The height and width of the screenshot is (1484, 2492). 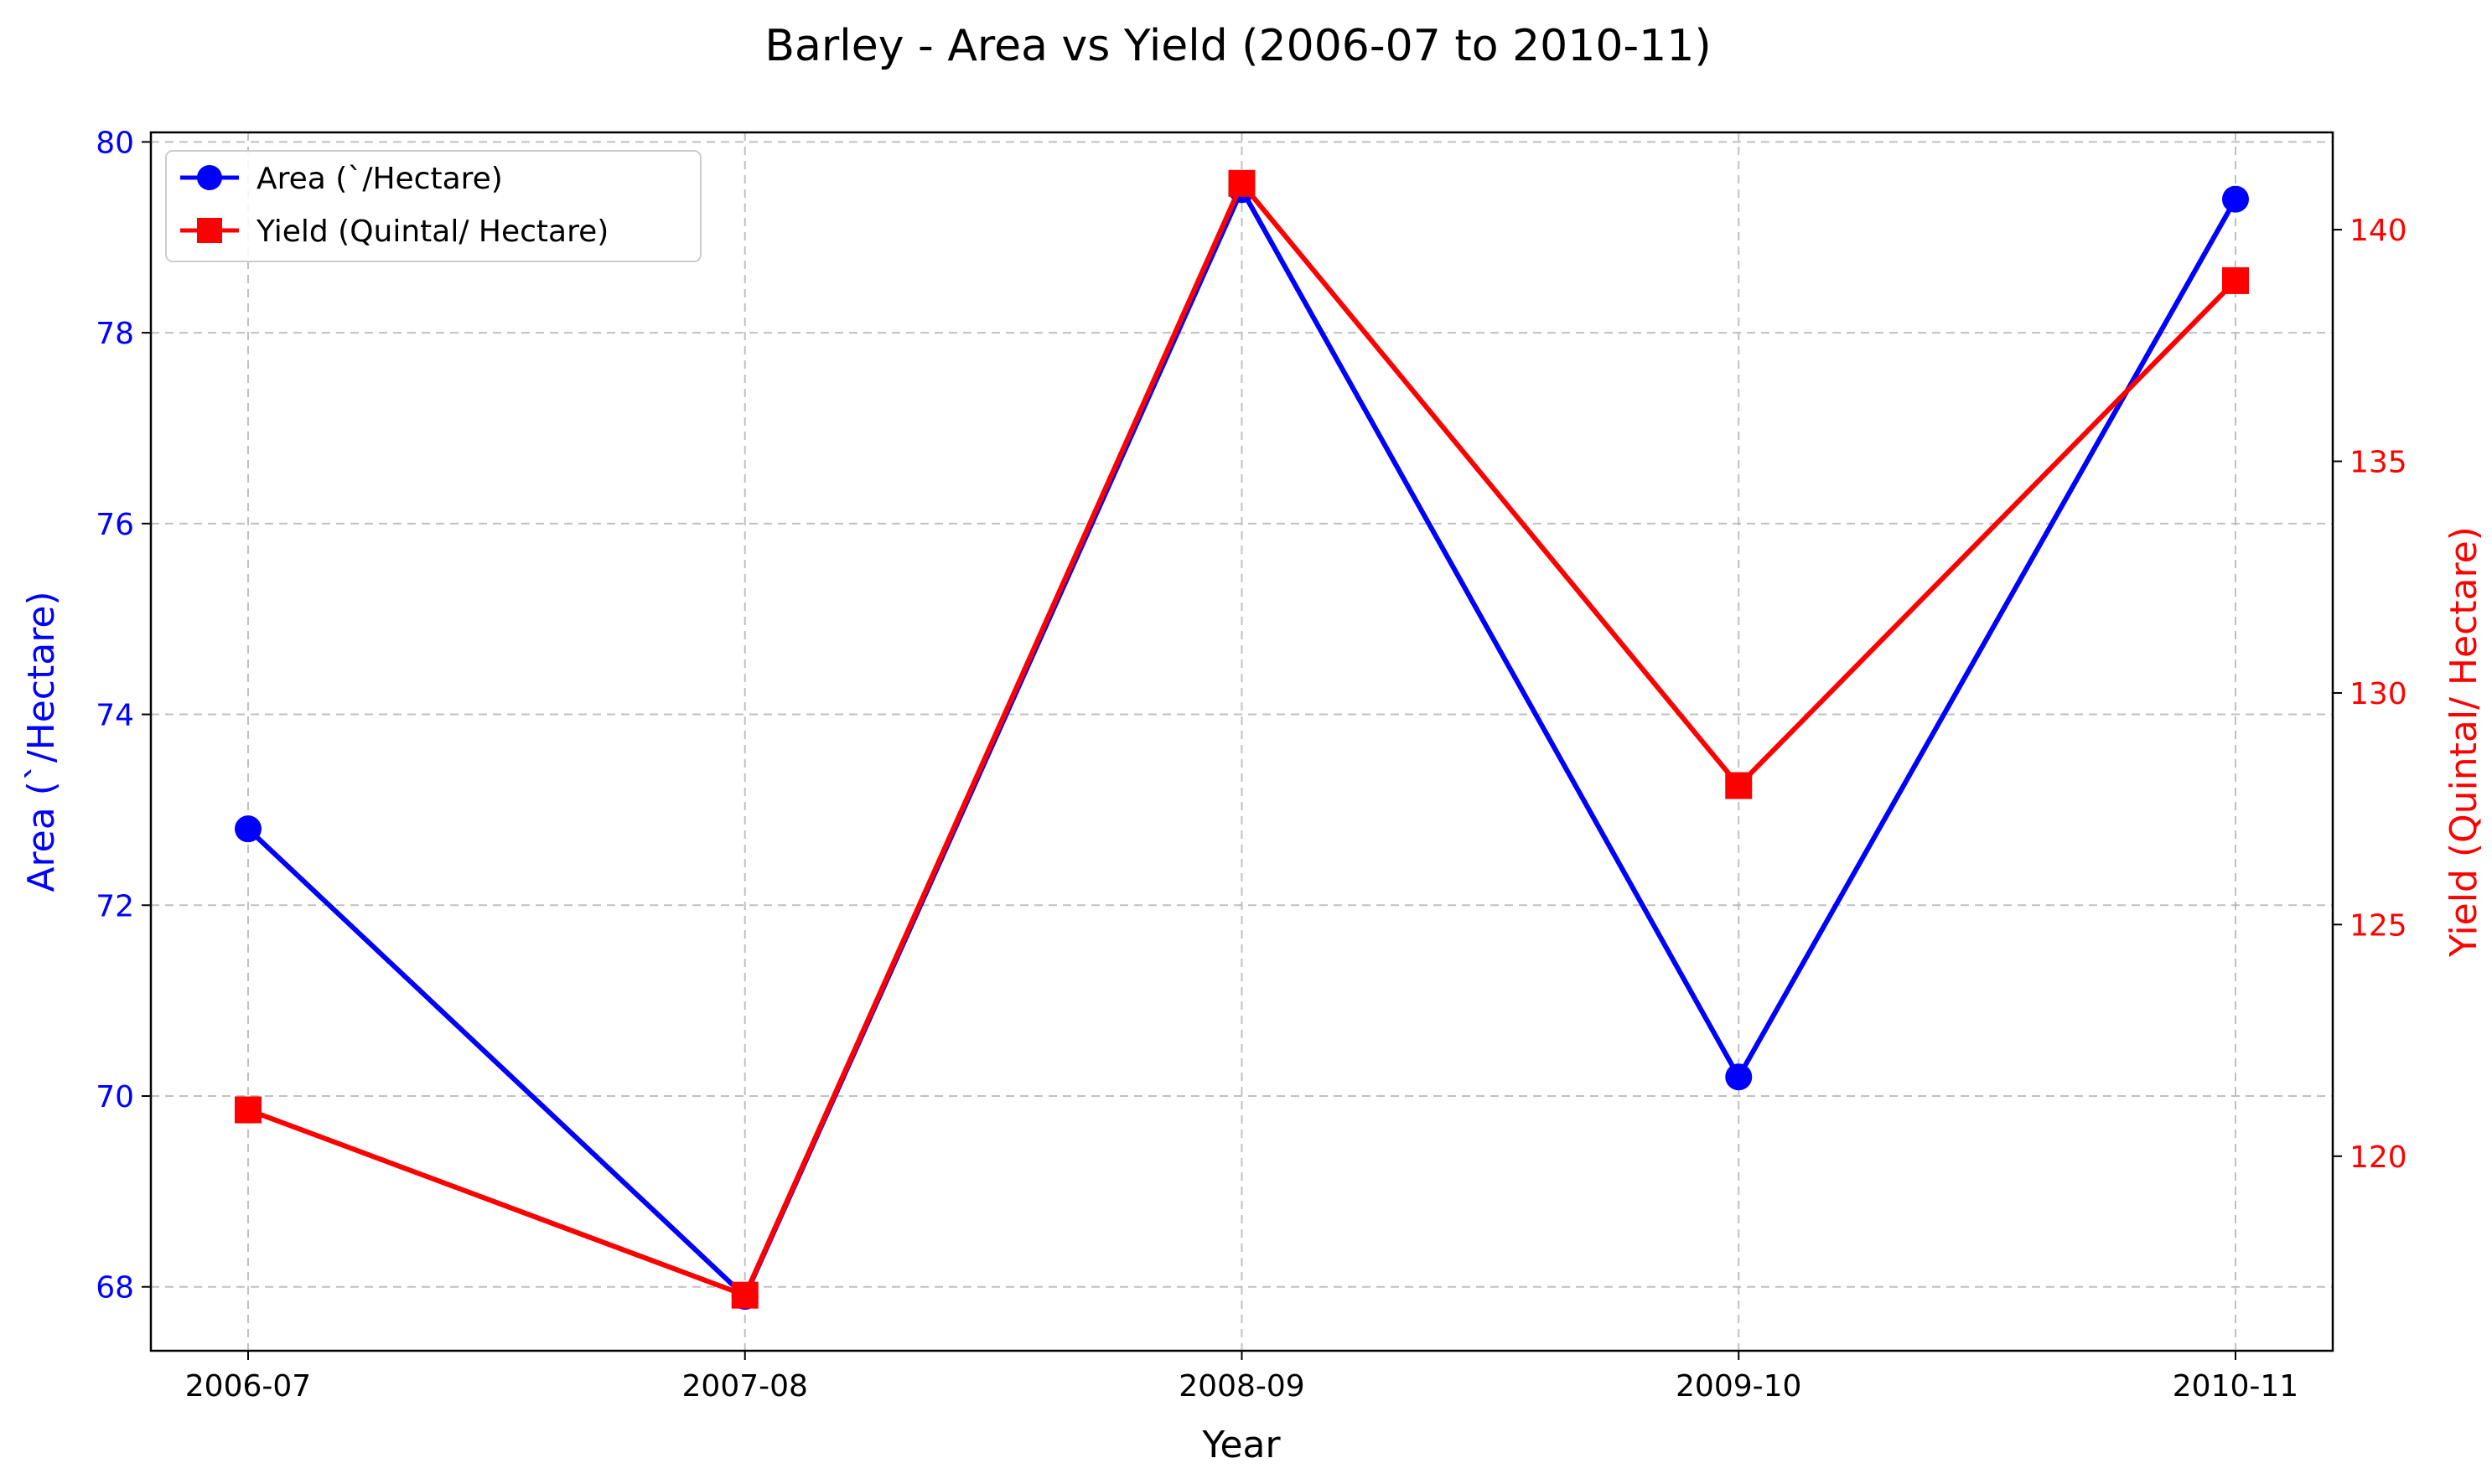 What do you see at coordinates (115, 716) in the screenshot?
I see `left-axis-tick-label: 74` at bounding box center [115, 716].